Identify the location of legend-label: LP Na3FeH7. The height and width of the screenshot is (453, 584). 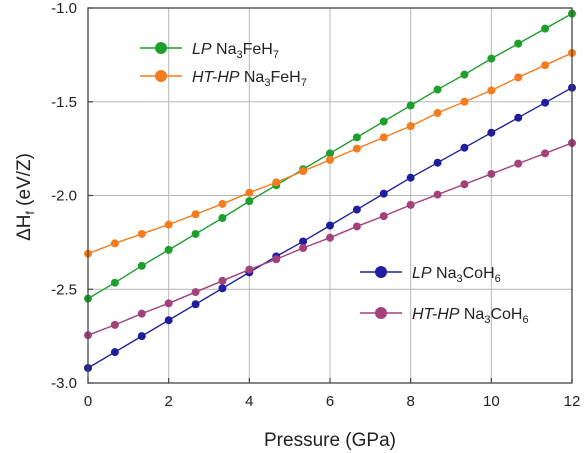
(235, 51).